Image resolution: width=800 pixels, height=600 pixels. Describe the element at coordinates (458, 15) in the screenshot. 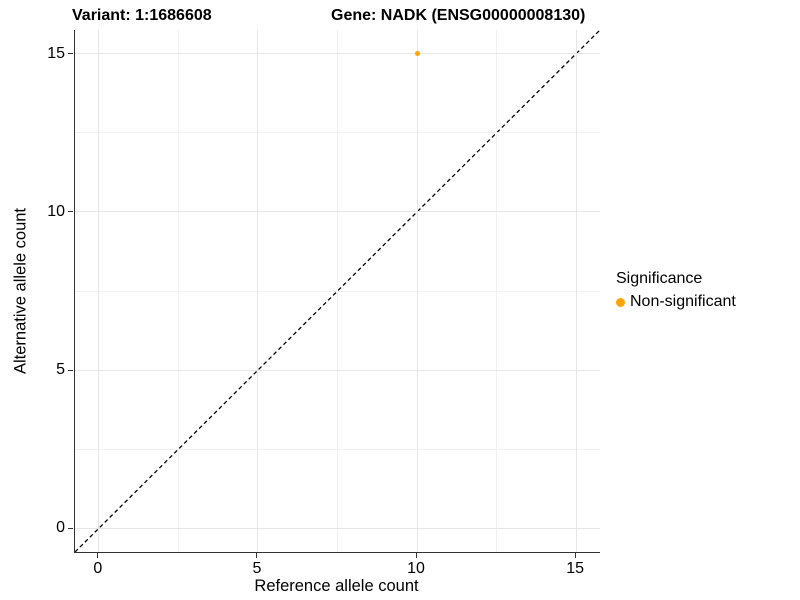

I see `gene-title: Gene: NADK (ENSG00000008130)` at that location.